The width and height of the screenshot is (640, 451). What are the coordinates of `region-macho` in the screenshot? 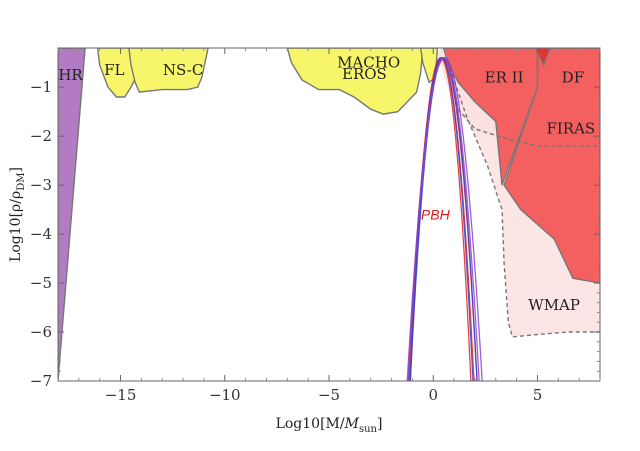 It's located at (355, 81).